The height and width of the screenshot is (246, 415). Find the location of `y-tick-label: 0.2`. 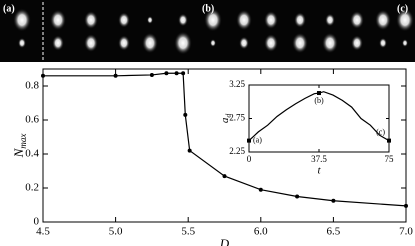

y-tick-label: 0.2 is located at coordinates (32, 188).